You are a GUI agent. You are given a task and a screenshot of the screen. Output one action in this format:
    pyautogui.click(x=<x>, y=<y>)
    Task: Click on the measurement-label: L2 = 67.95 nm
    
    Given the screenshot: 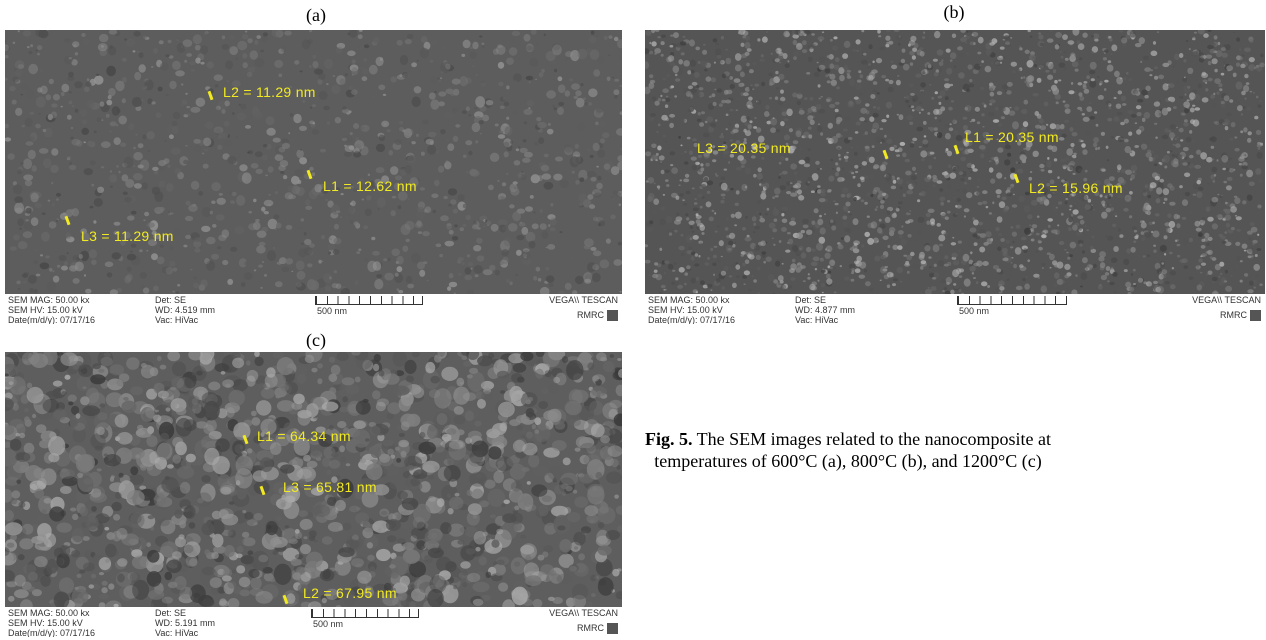 What is the action you would take?
    pyautogui.click(x=350, y=593)
    